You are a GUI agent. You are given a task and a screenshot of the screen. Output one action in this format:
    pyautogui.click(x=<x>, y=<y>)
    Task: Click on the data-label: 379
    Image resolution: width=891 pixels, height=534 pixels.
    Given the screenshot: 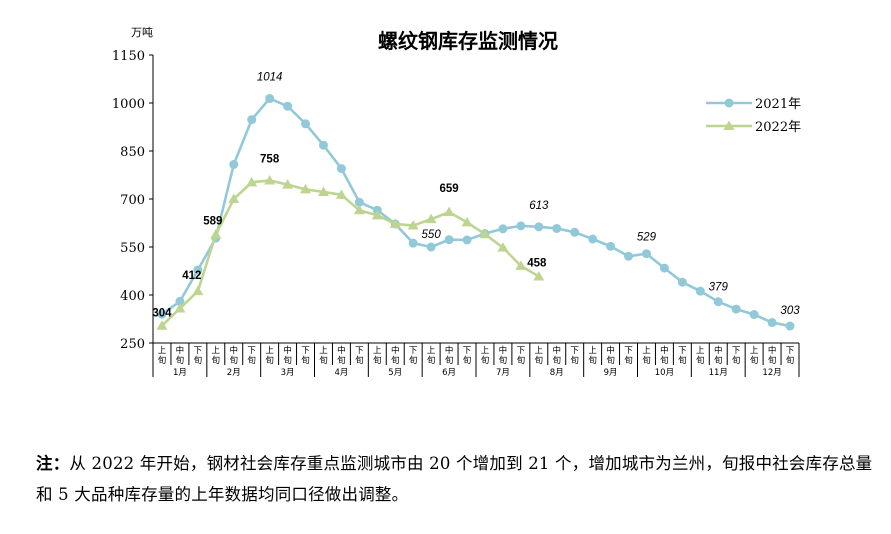 What is the action you would take?
    pyautogui.click(x=719, y=288)
    